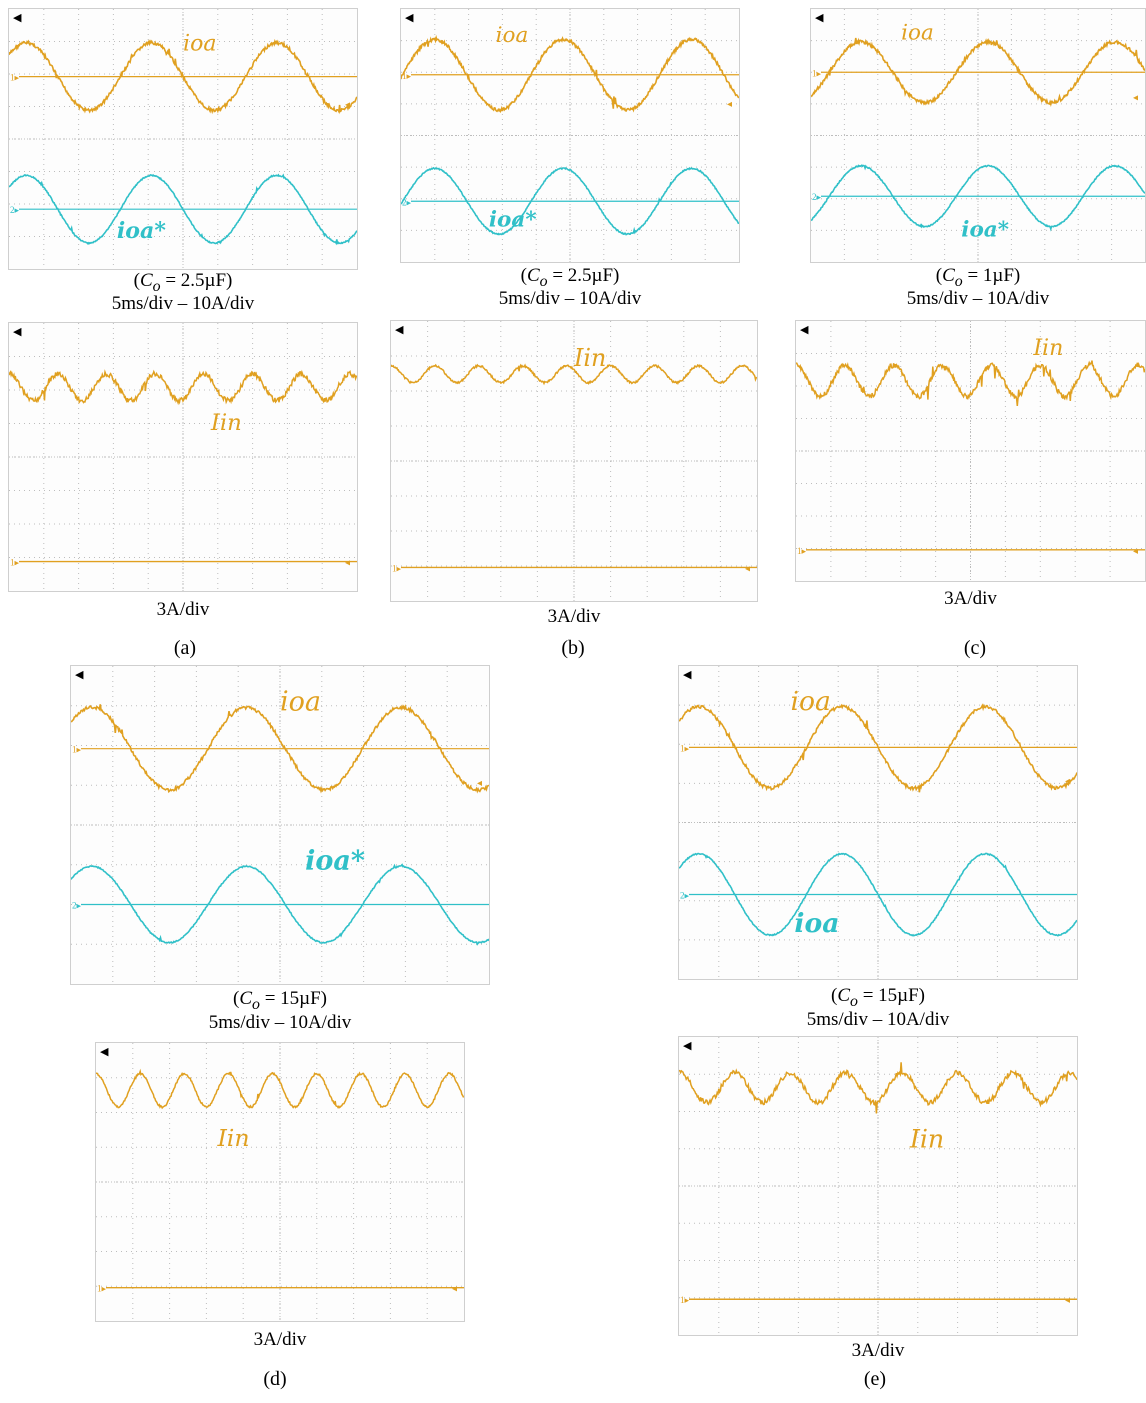 The width and height of the screenshot is (1146, 1403). I want to click on panel-label-e: (e), so click(875, 1379).